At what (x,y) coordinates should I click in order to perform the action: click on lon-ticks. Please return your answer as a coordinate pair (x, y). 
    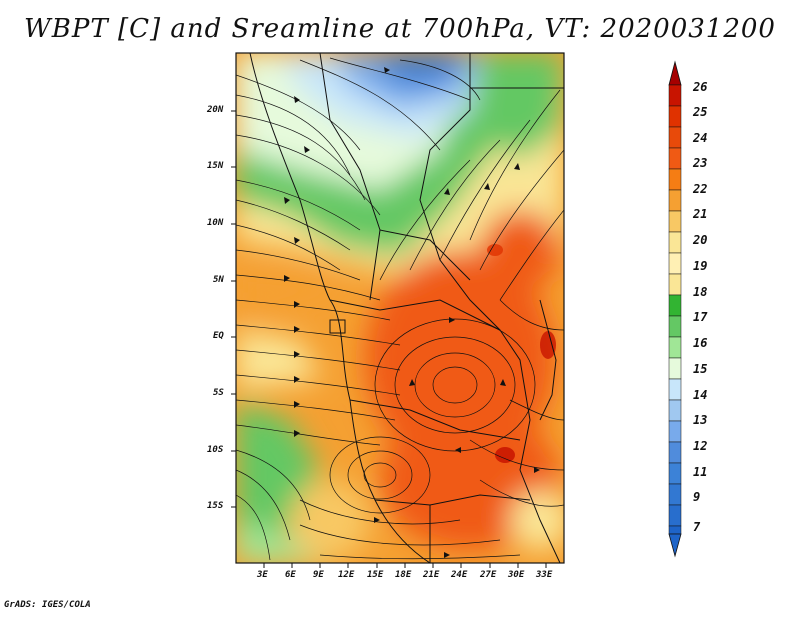
    Looking at the image, I should click on (405, 565).